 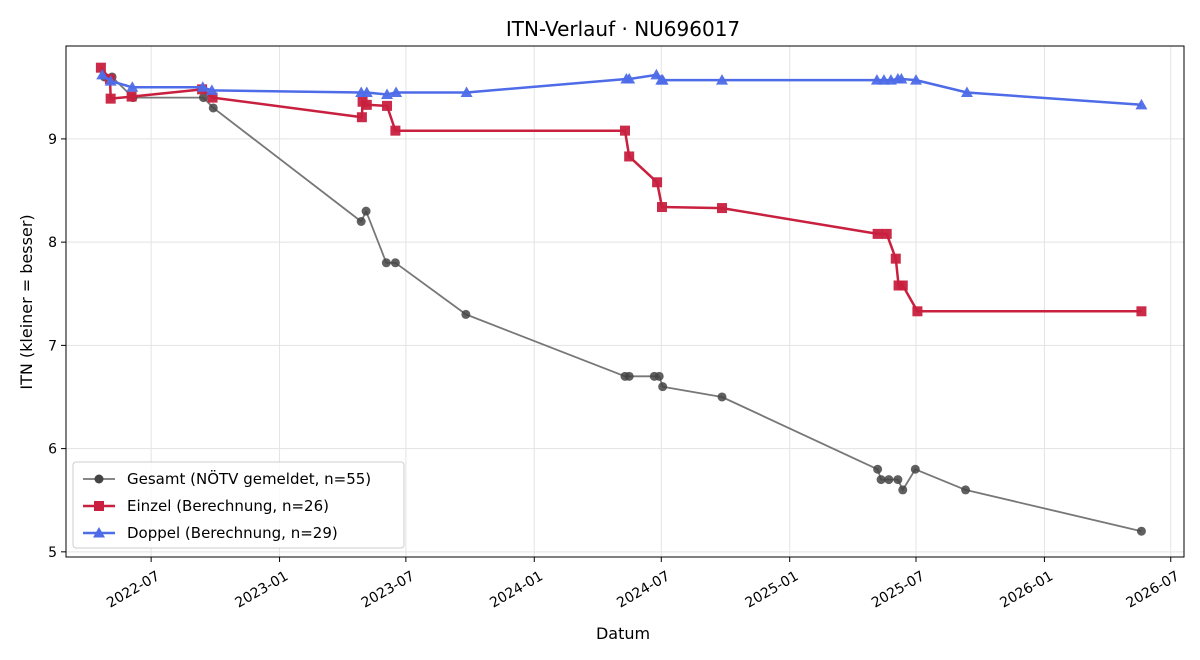 I want to click on legend-item: Einzel (Berechnung, n=26), so click(x=206, y=506).